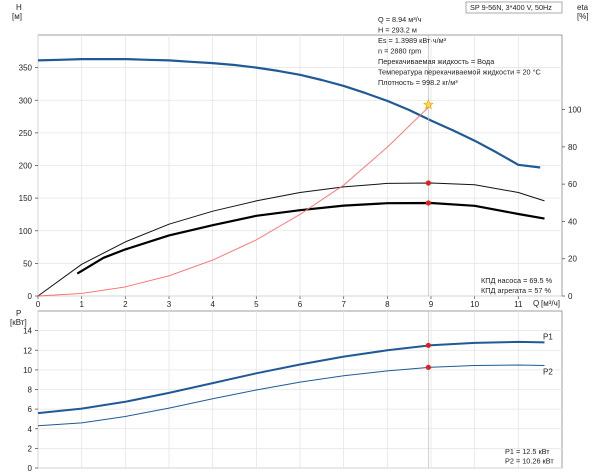 This screenshot has width=600, height=474. Describe the element at coordinates (572, 147) in the screenshot. I see `y2-tick-label: 80` at that location.